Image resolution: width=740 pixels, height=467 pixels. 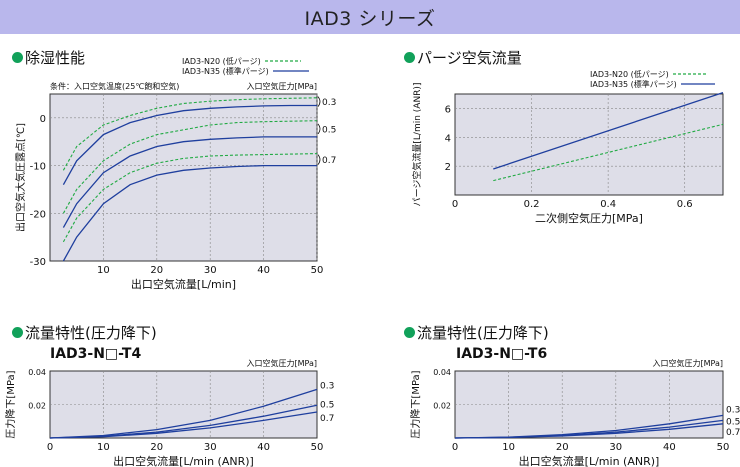 What do you see at coordinates (210, 447) in the screenshot?
I see `flow-t4-x-tick-label: 30` at bounding box center [210, 447].